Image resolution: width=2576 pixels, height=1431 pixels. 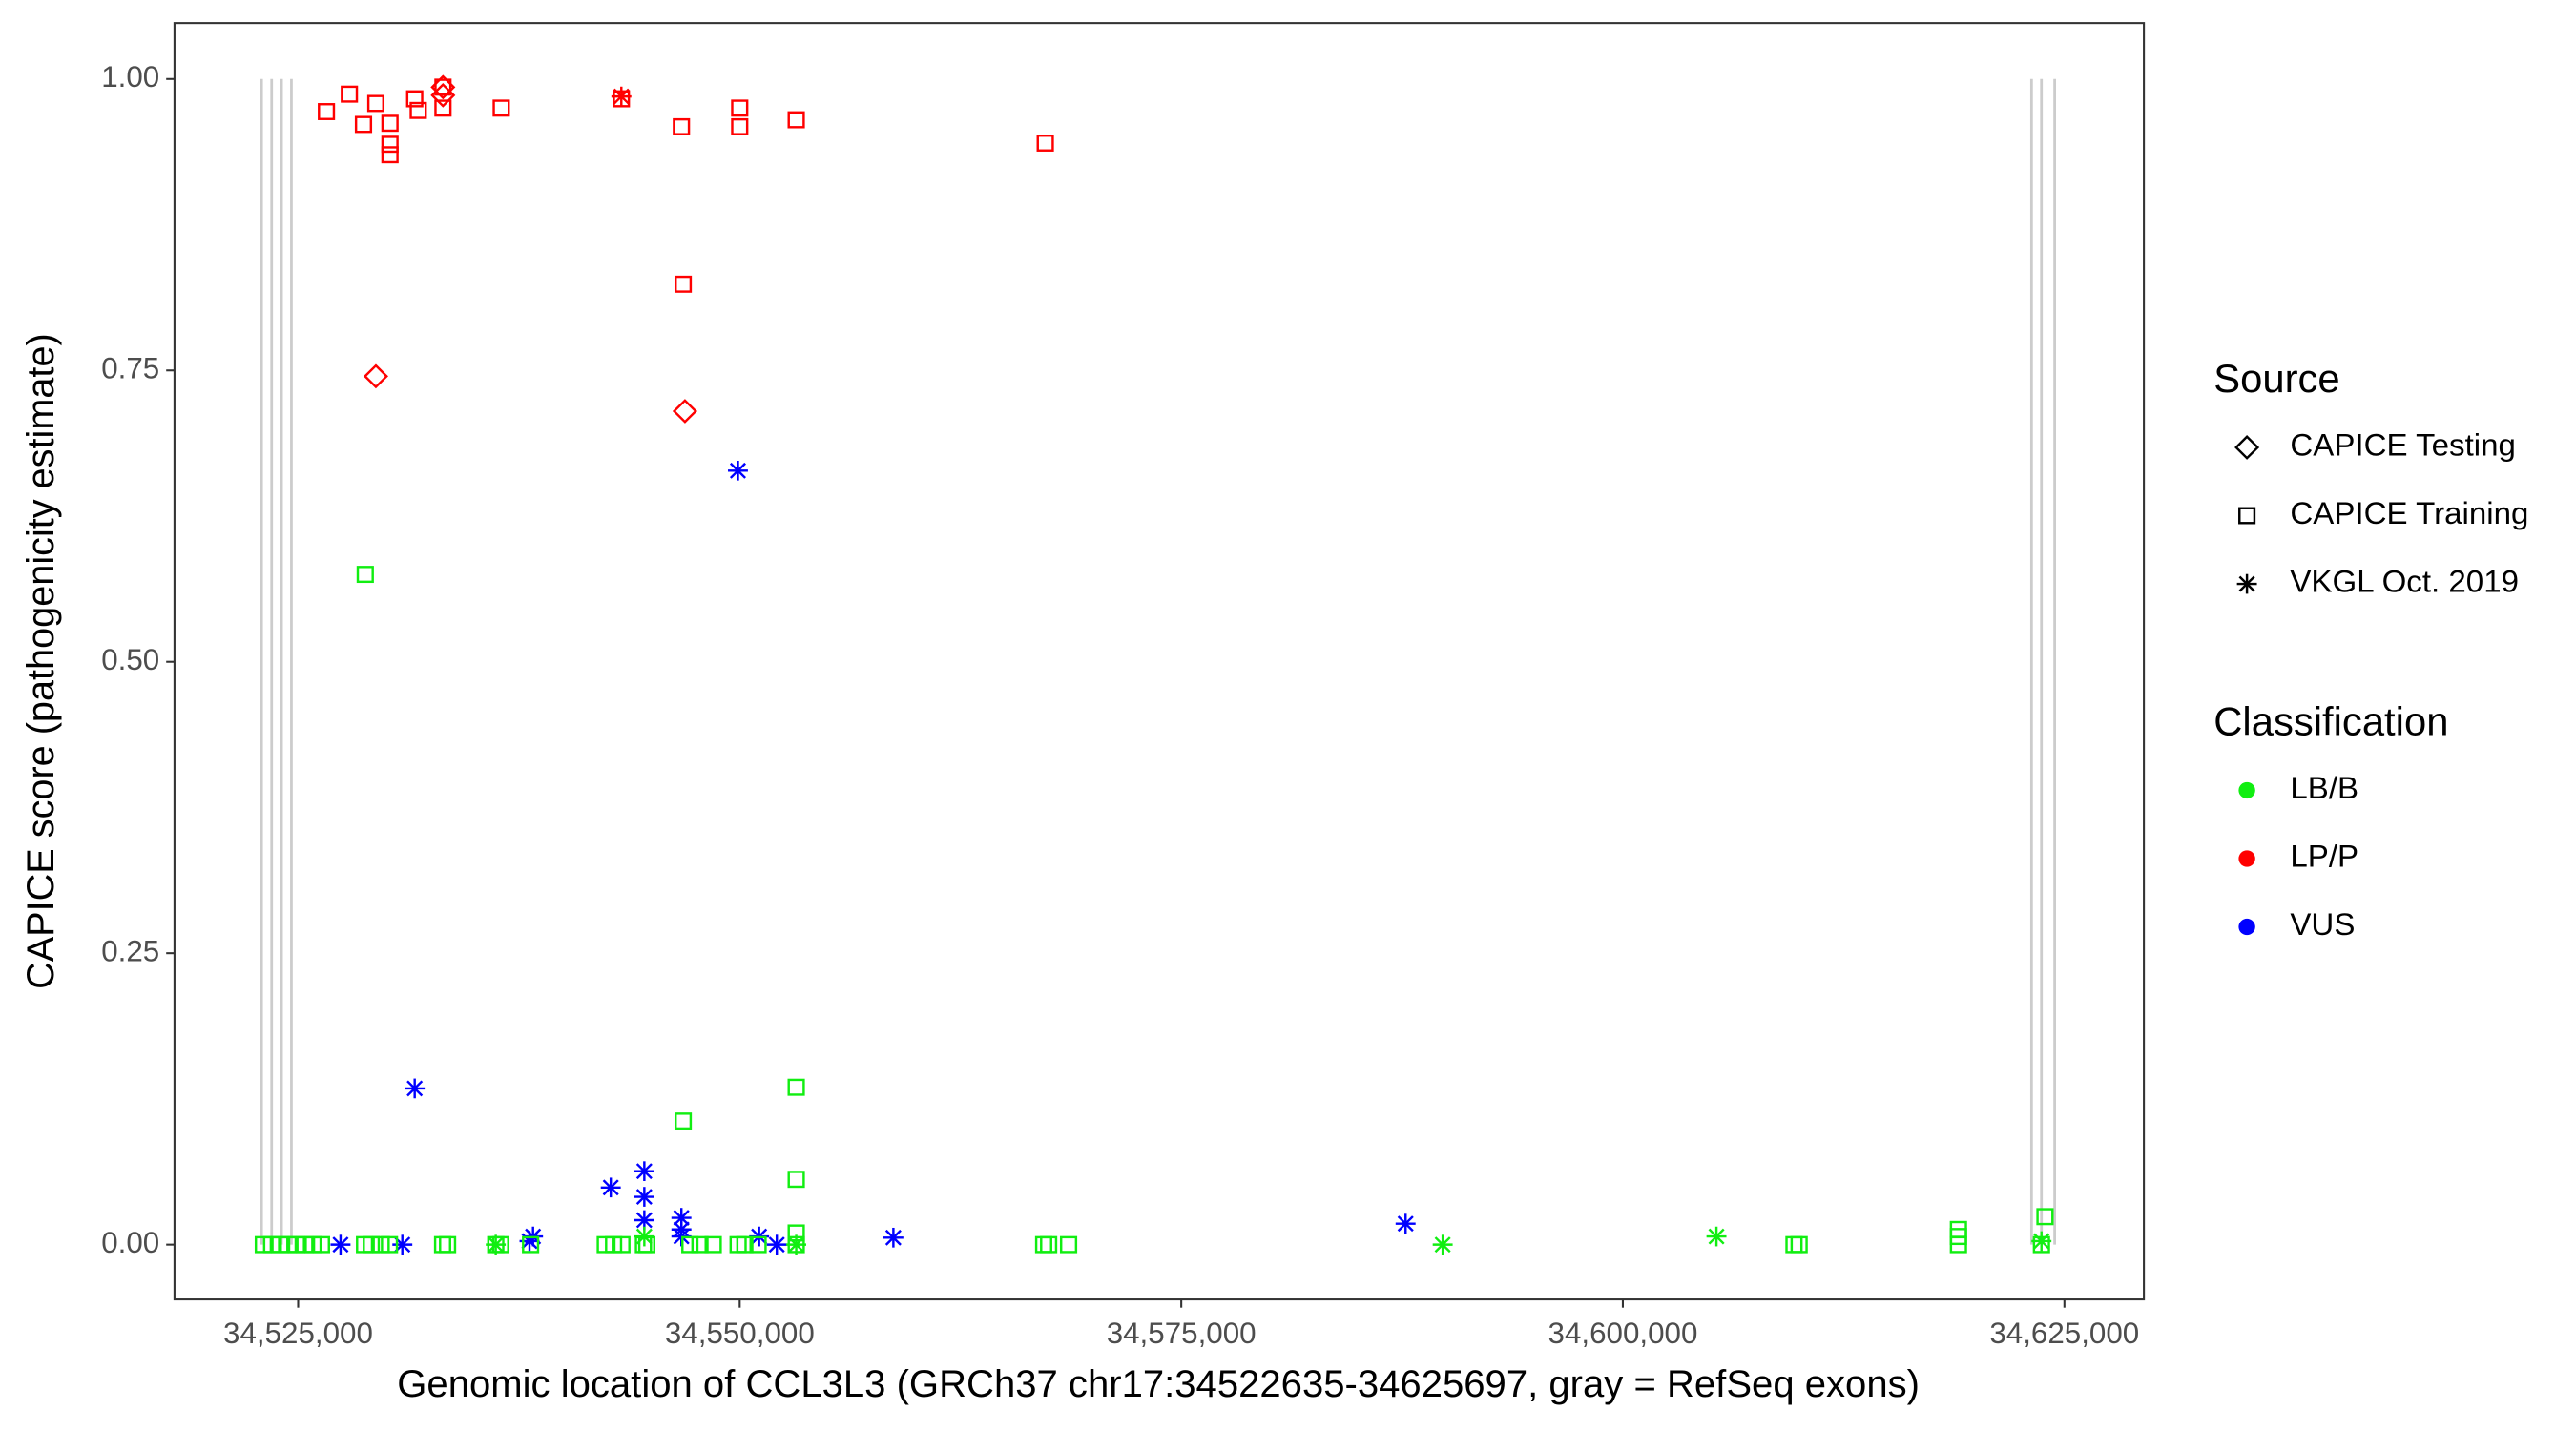 I want to click on legend-item: LP/P, so click(x=2298, y=856).